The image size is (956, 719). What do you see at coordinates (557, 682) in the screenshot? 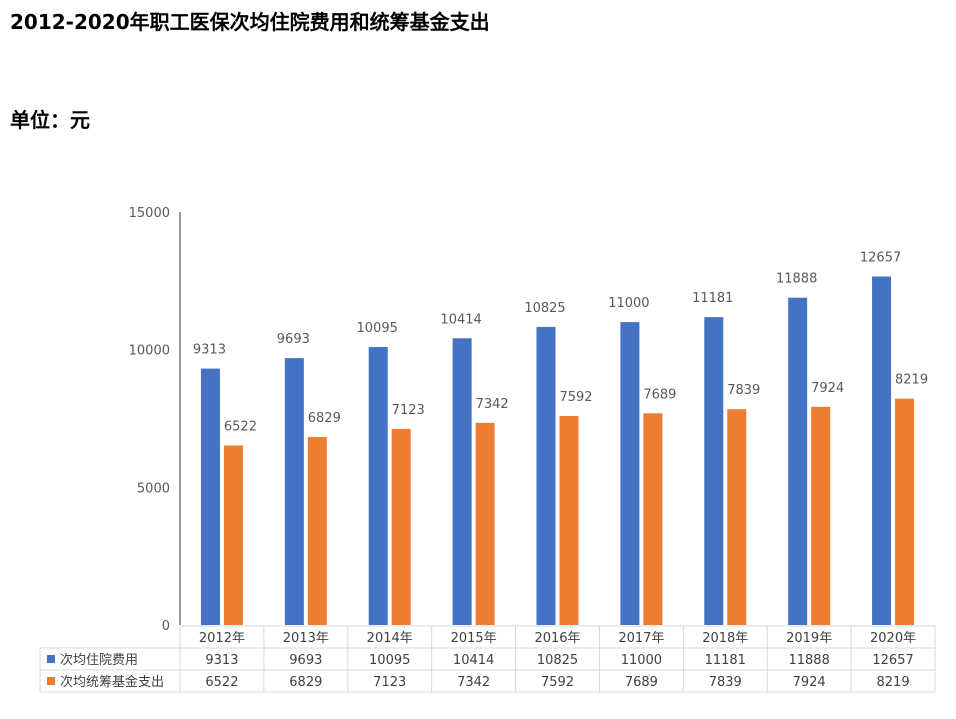
I see `table-value-cell: 7592` at bounding box center [557, 682].